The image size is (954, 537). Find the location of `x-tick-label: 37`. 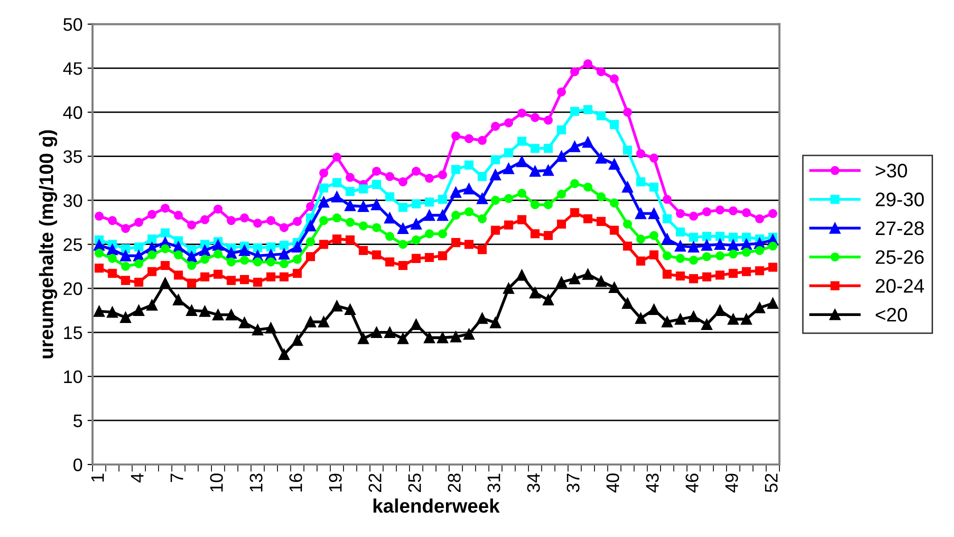

x-tick-label: 37 is located at coordinates (573, 483).